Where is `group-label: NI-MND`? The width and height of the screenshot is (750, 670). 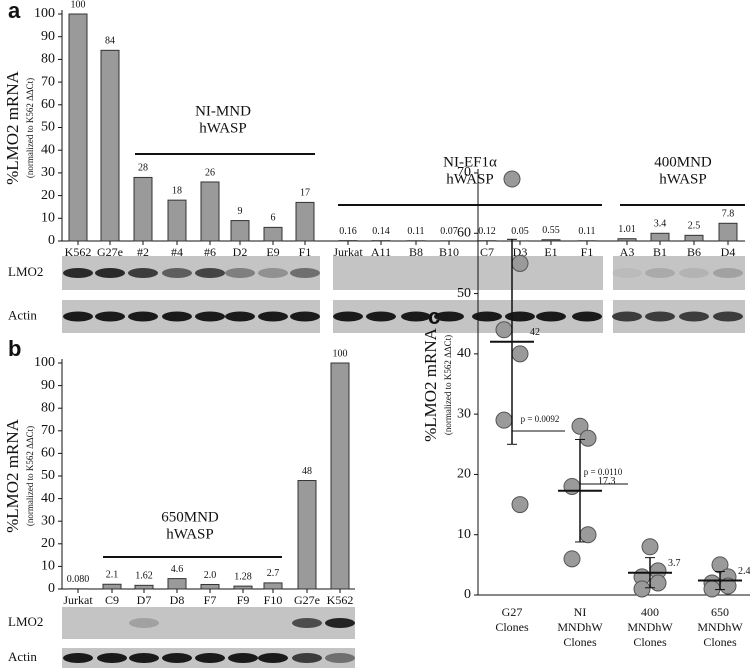 group-label: NI-MND is located at coordinates (223, 111).